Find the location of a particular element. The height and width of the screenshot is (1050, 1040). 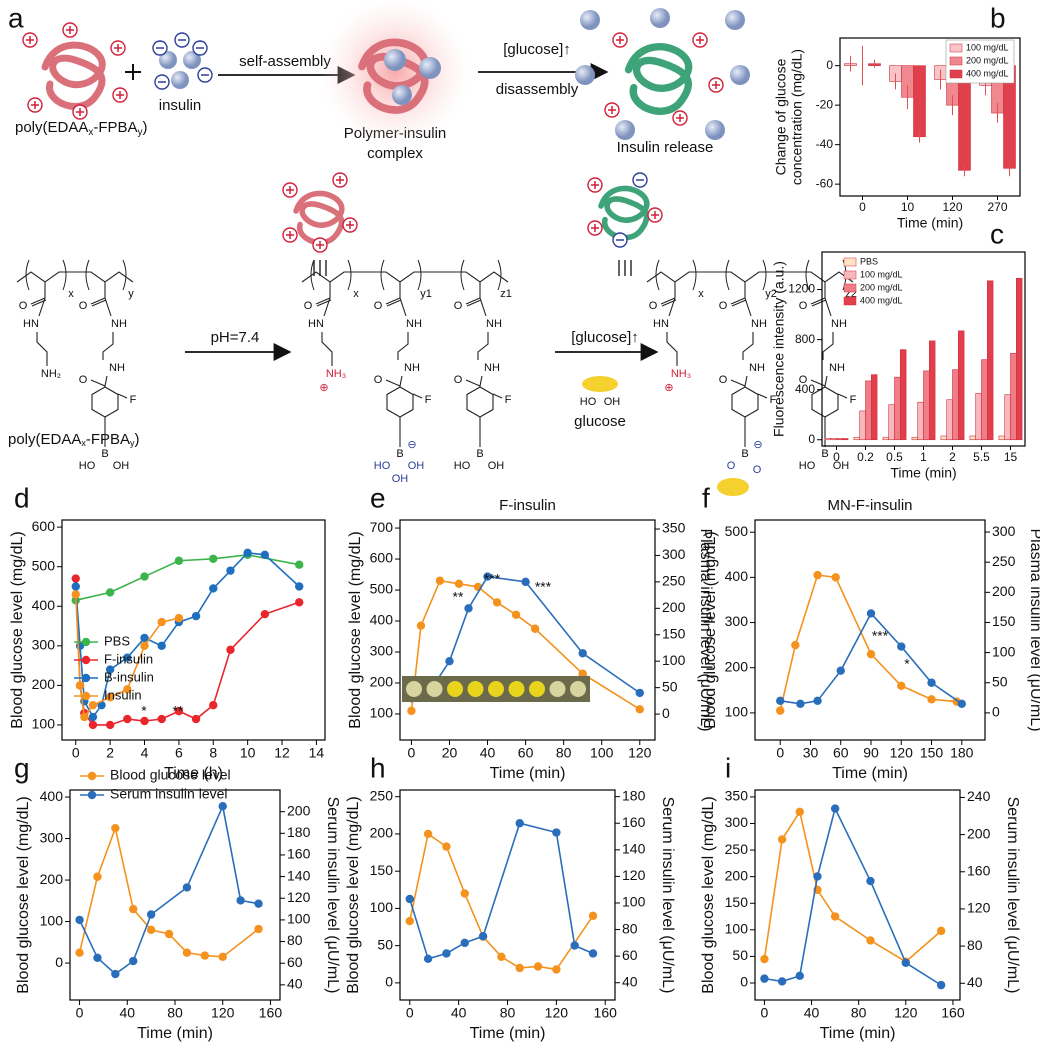

panel-label: h is located at coordinates (378, 767).